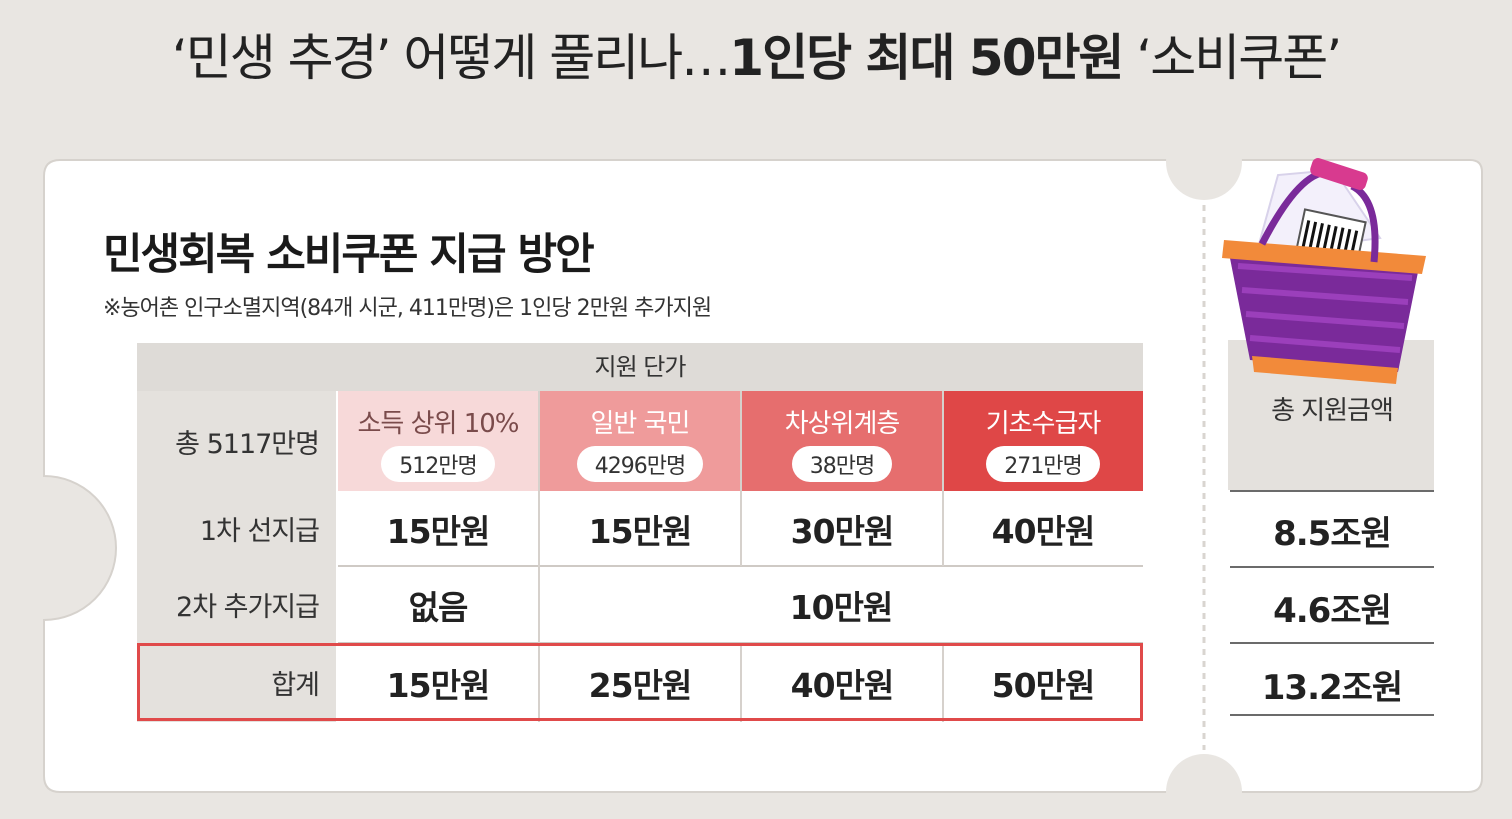 The image size is (1512, 819). I want to click on group-count-pill: 512만명, so click(438, 463).